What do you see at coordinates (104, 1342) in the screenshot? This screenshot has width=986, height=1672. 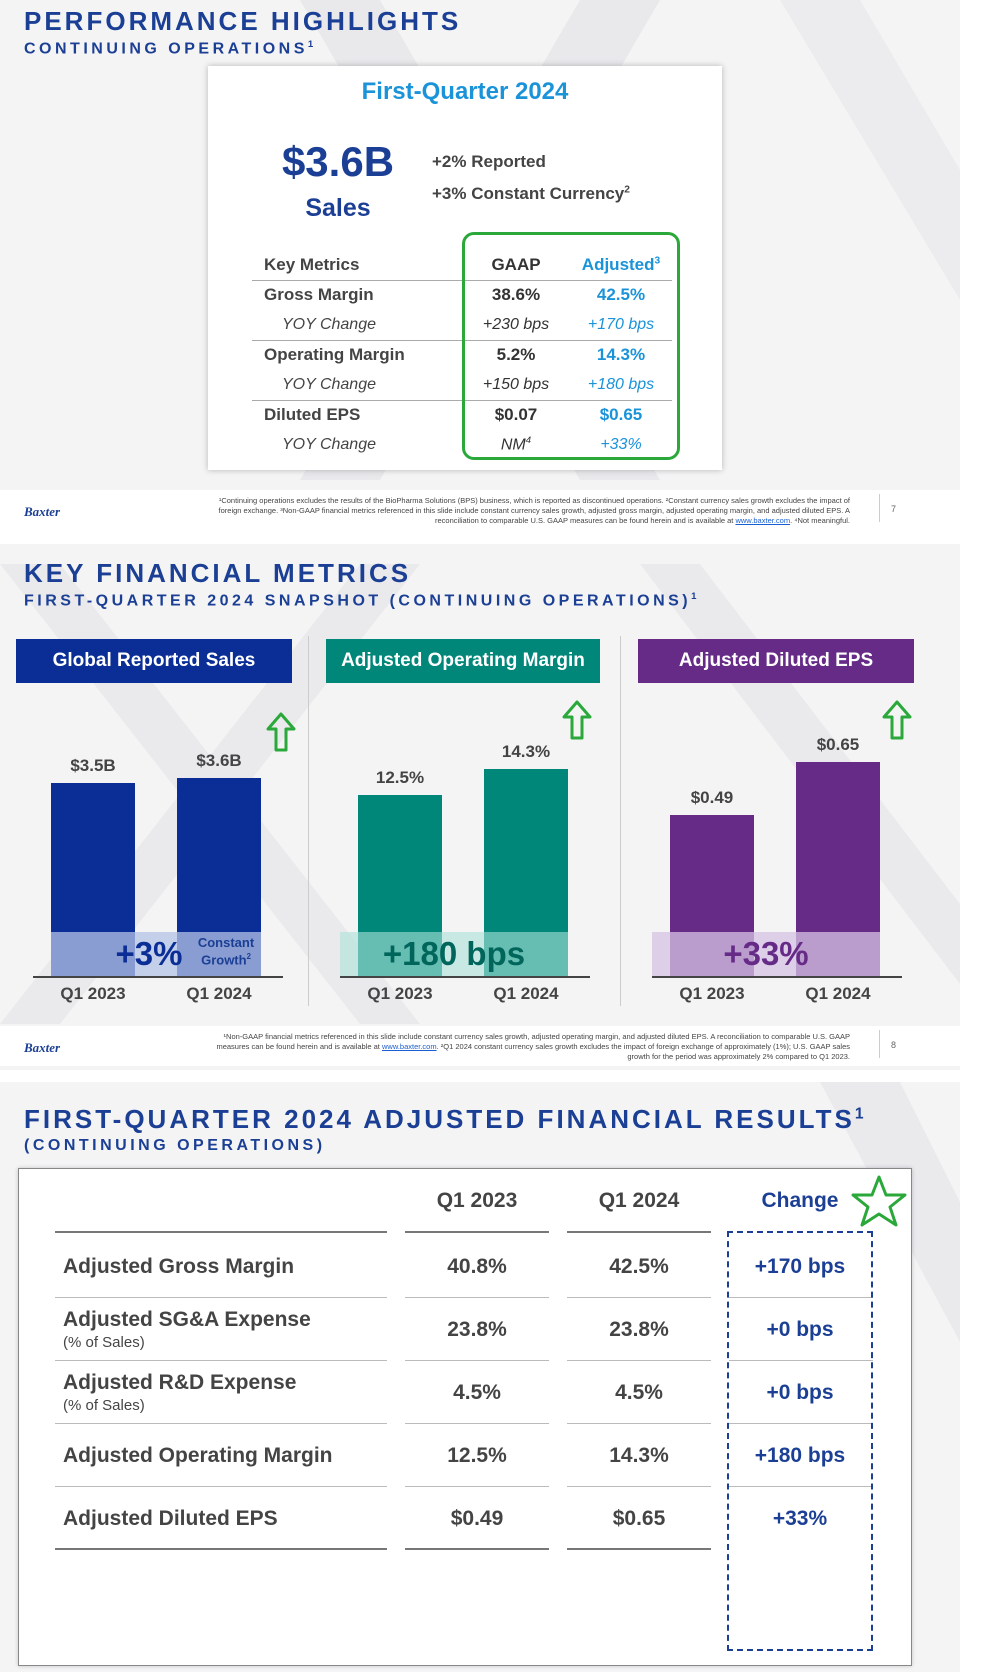 I see `row-sublabel: (% of Sales)` at bounding box center [104, 1342].